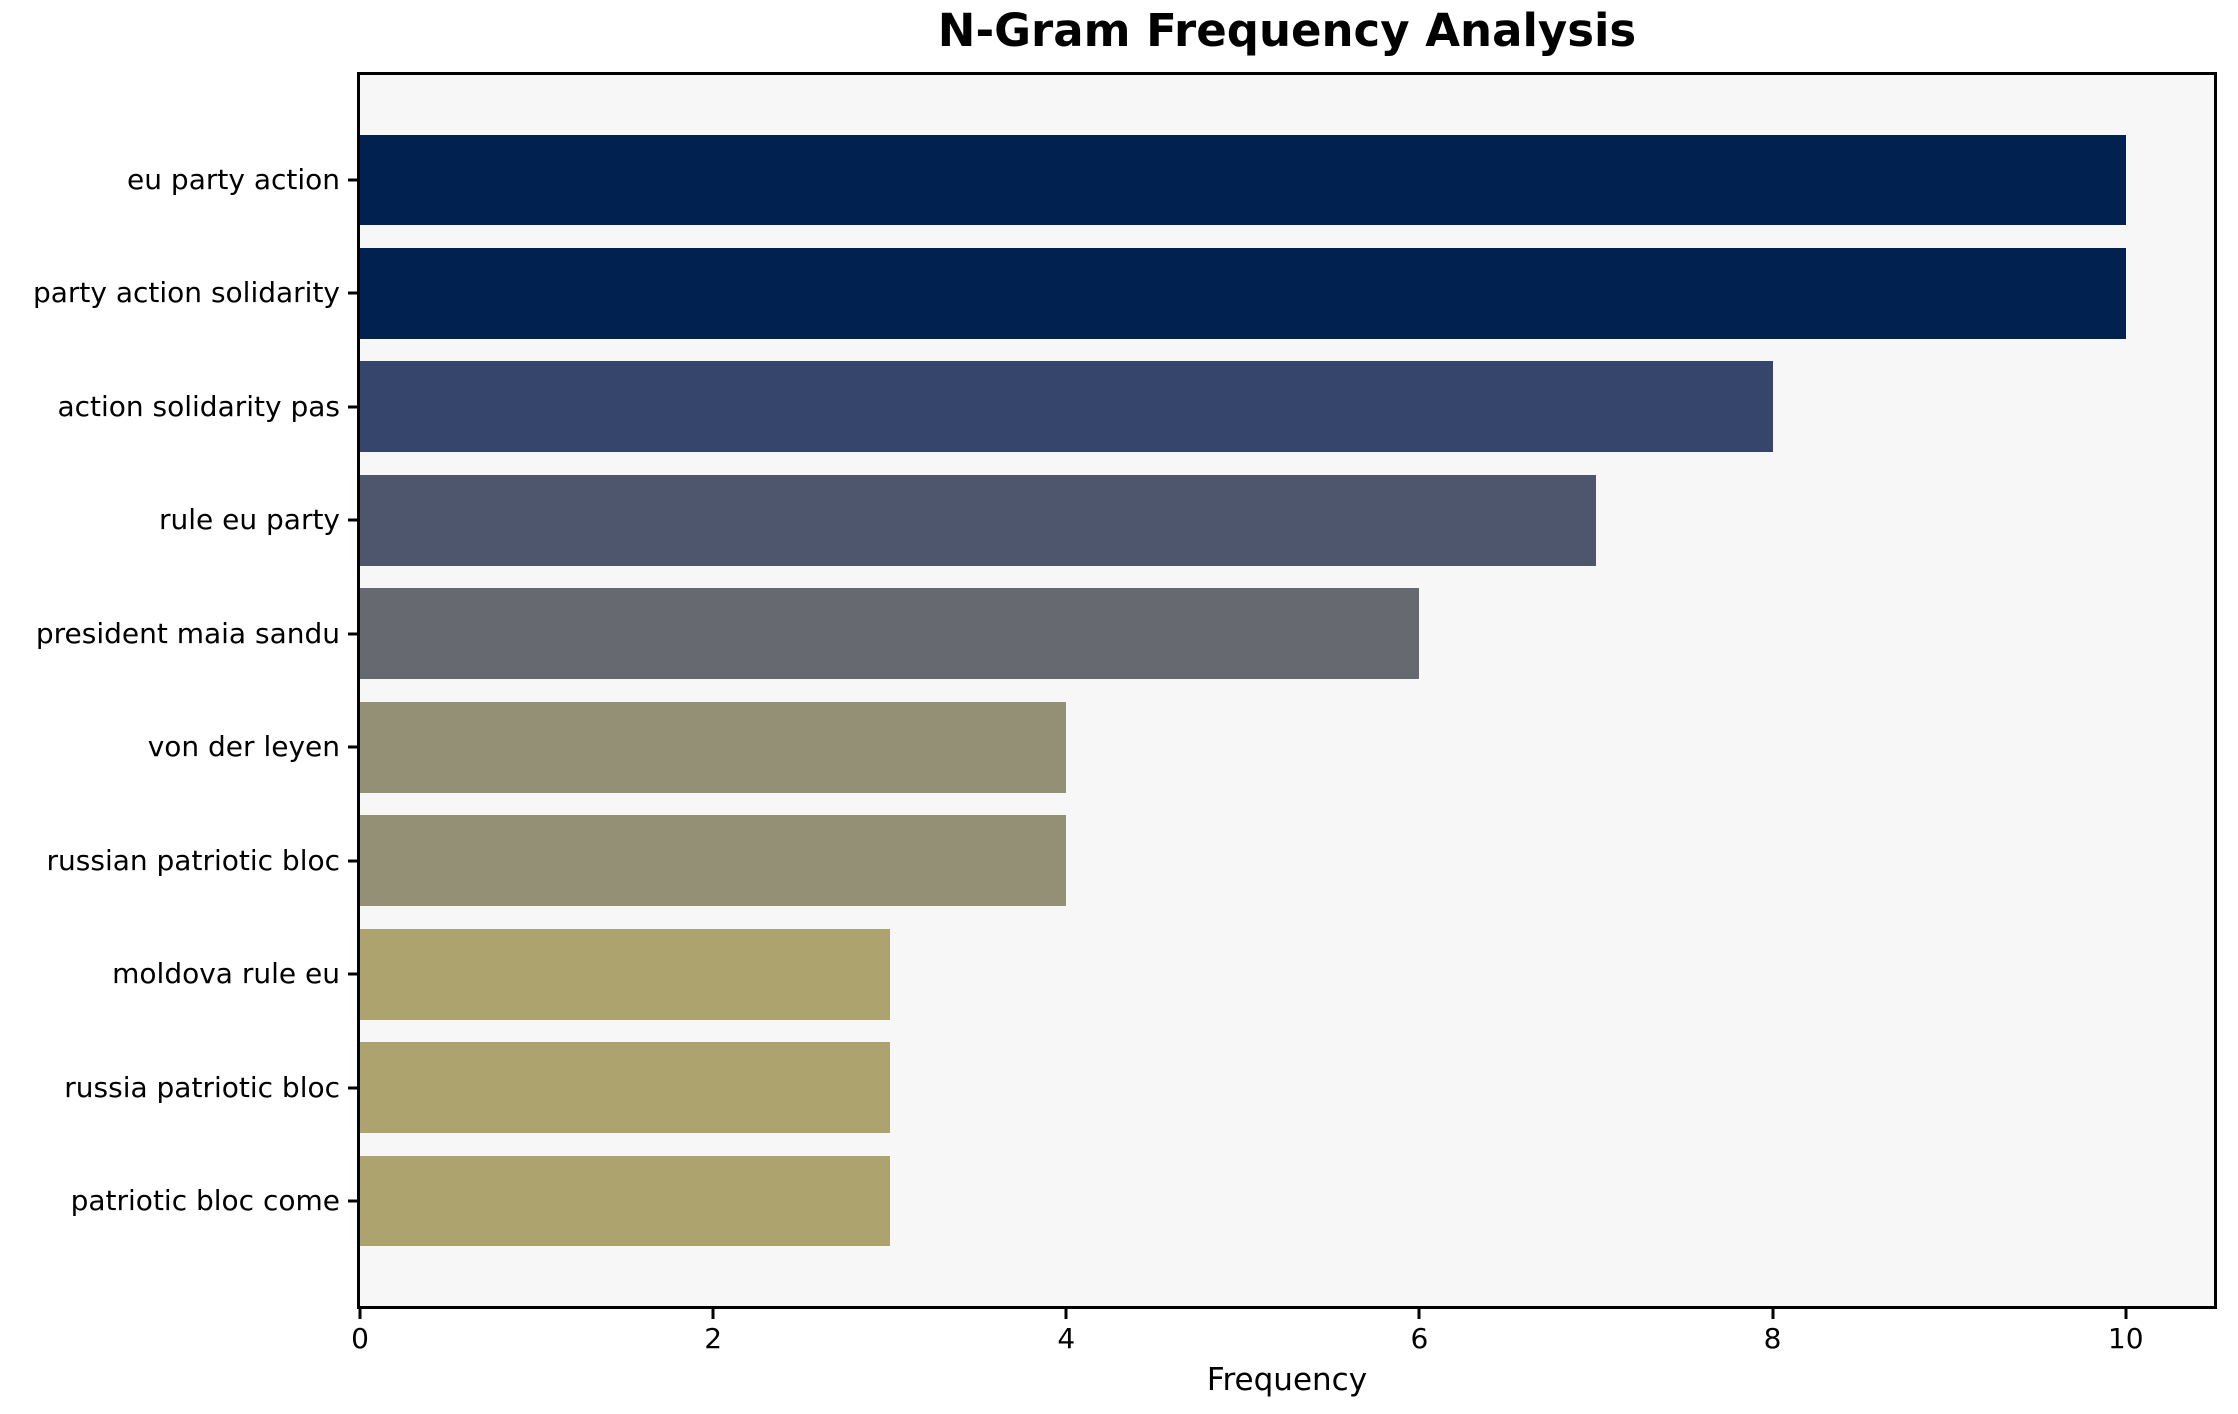  Describe the element at coordinates (198, 406) in the screenshot. I see `y-tick-label: action solidarity pas` at that location.